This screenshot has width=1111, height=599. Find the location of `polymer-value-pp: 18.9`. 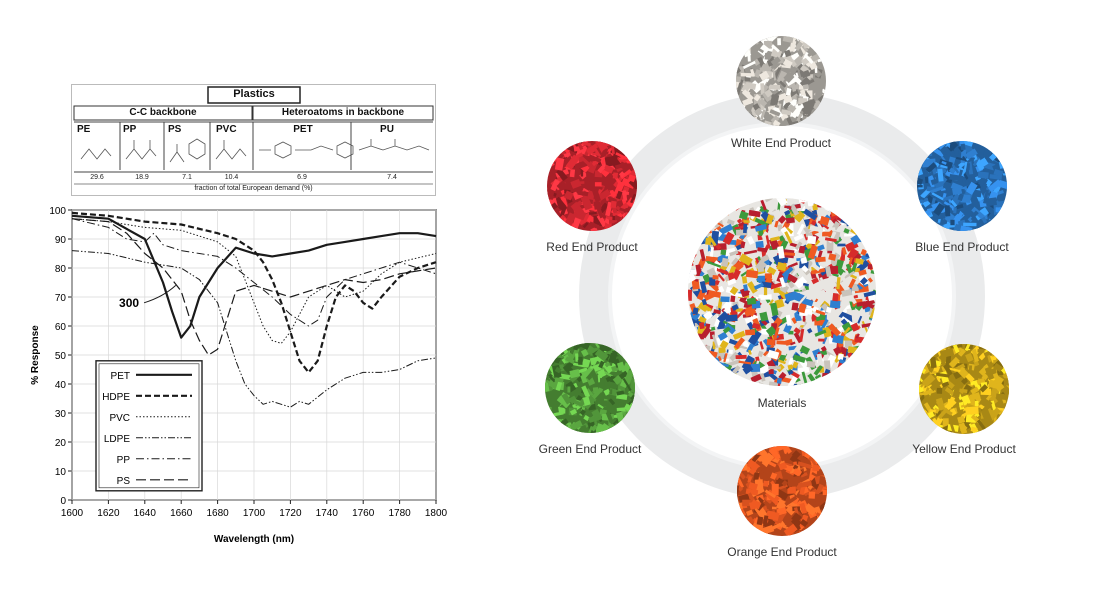

polymer-value-pp: 18.9 is located at coordinates (142, 177).